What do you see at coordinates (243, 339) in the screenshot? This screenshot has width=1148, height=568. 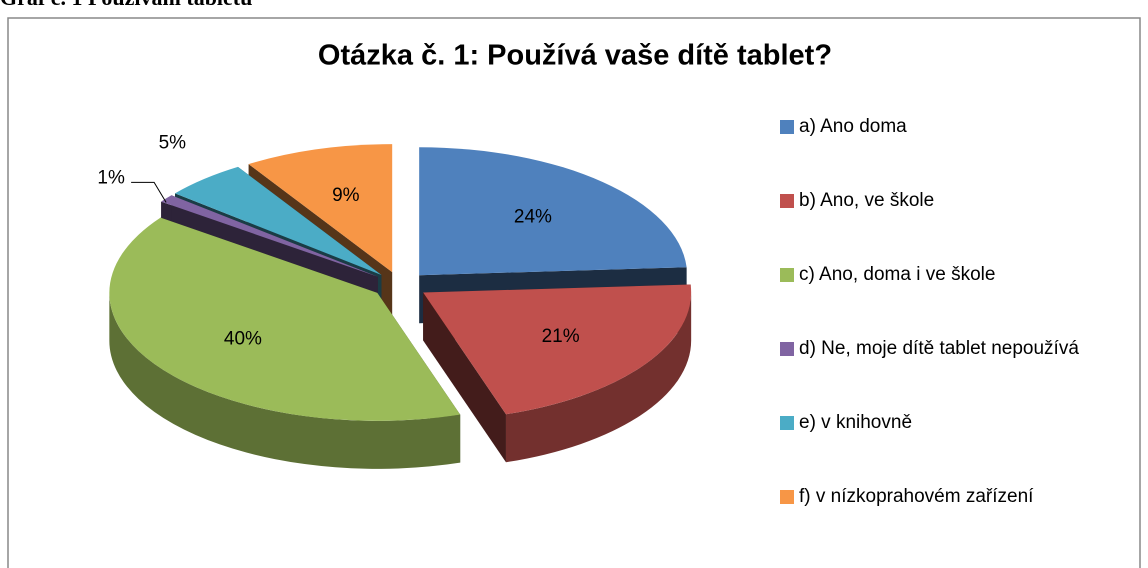 I see `data-label: 40%` at bounding box center [243, 339].